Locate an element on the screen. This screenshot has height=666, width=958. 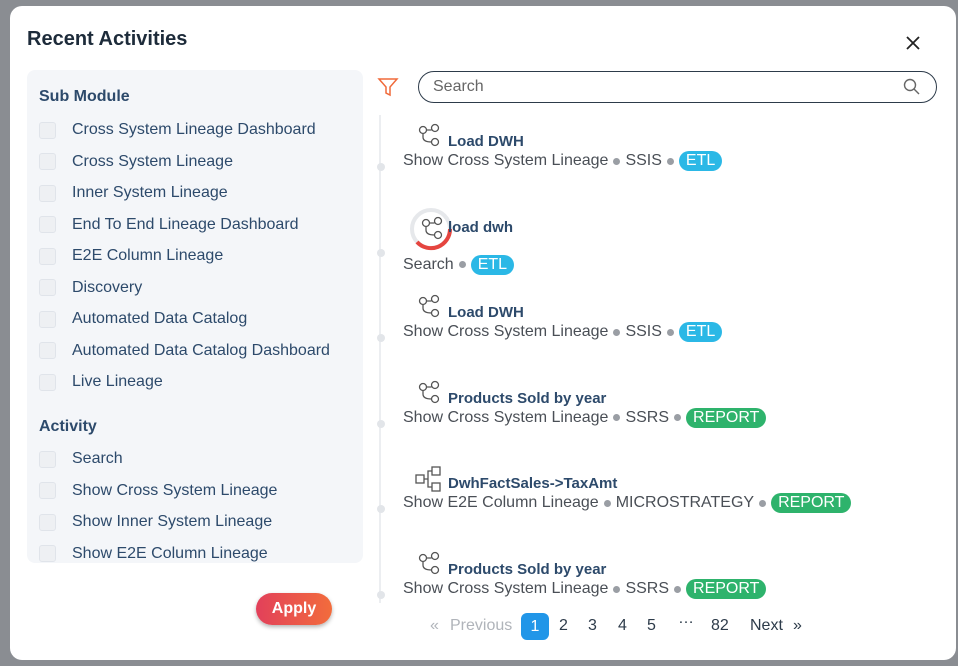
filter-option: Show E2E Column Lineage is located at coordinates (153, 554).